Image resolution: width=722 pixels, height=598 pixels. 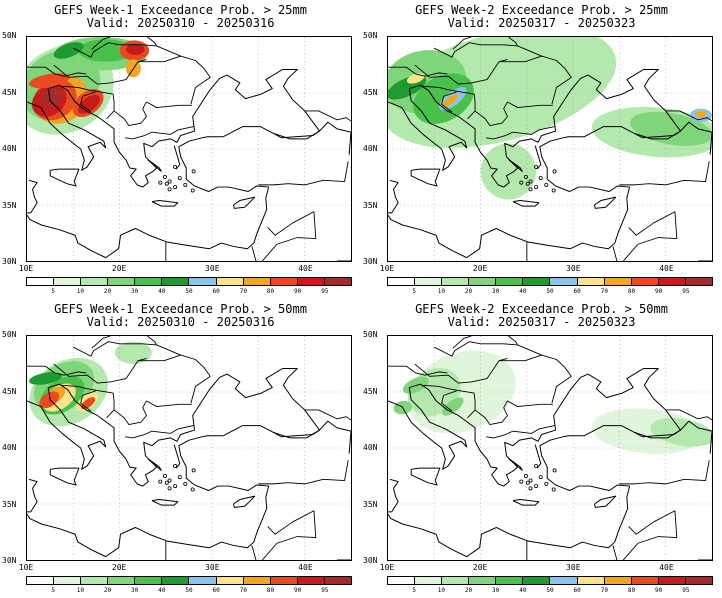 I want to click on colorbar-label: 80, so click(x=631, y=590).